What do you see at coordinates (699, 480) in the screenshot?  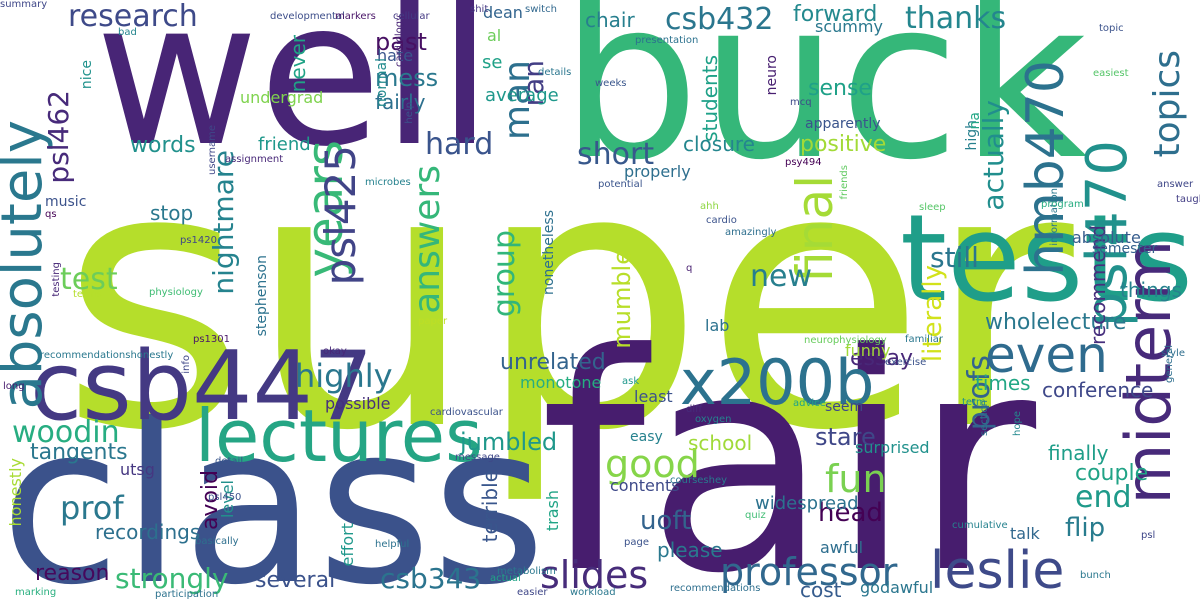 I see `cloud-word: courseshey` at bounding box center [699, 480].